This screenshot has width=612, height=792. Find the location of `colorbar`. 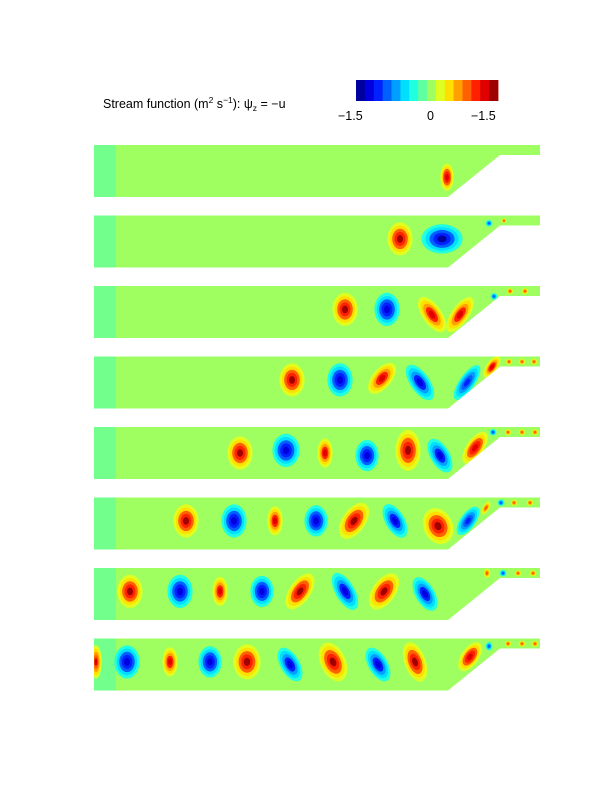

colorbar is located at coordinates (427, 90).